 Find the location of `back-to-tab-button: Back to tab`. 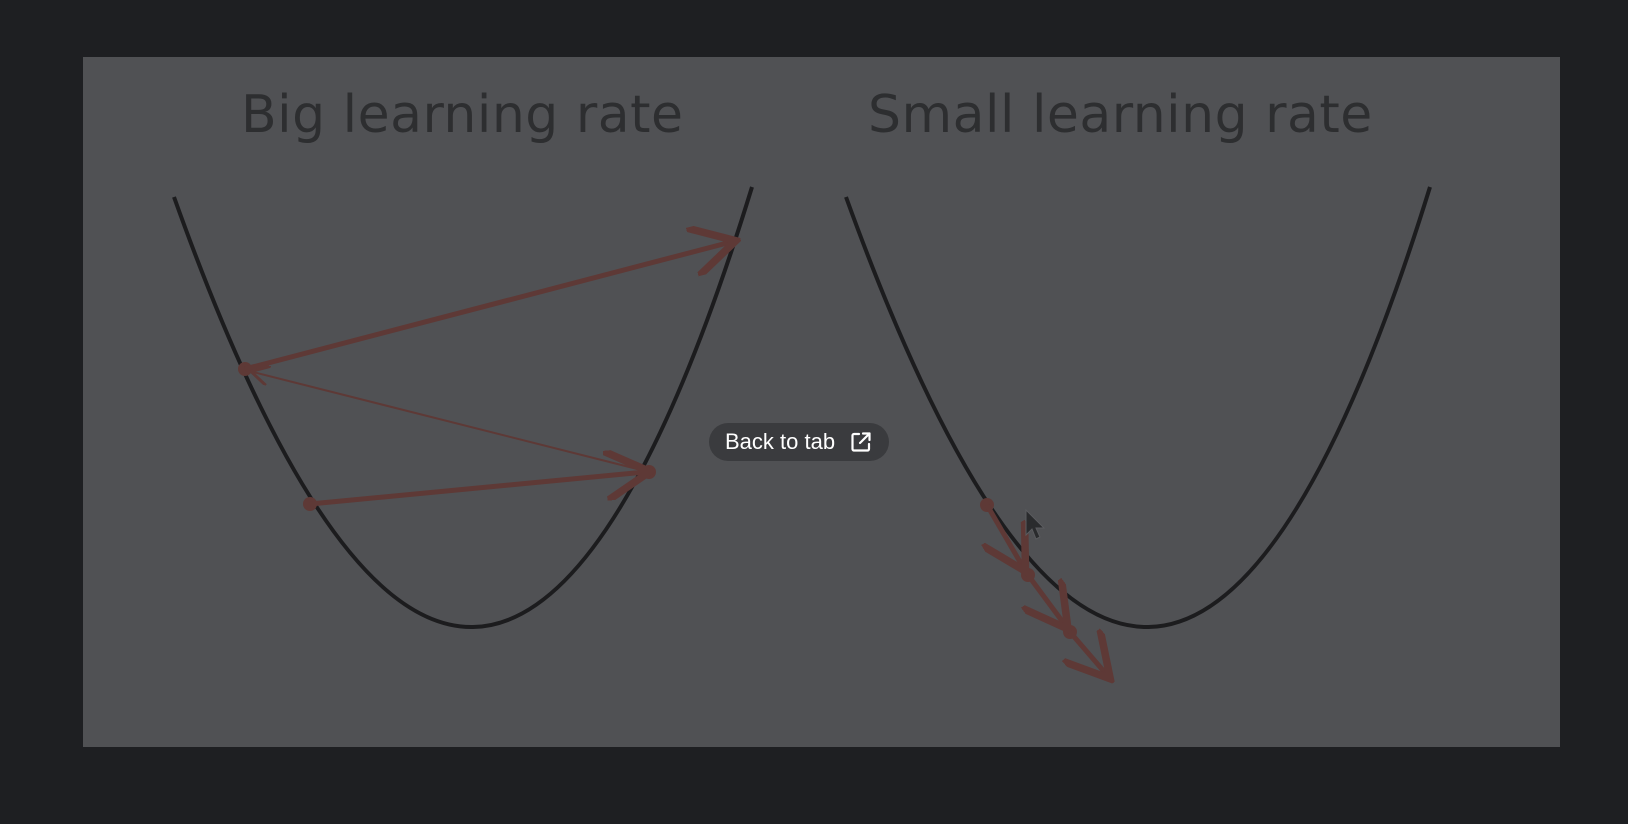

back-to-tab-button: Back to tab is located at coordinates (799, 442).